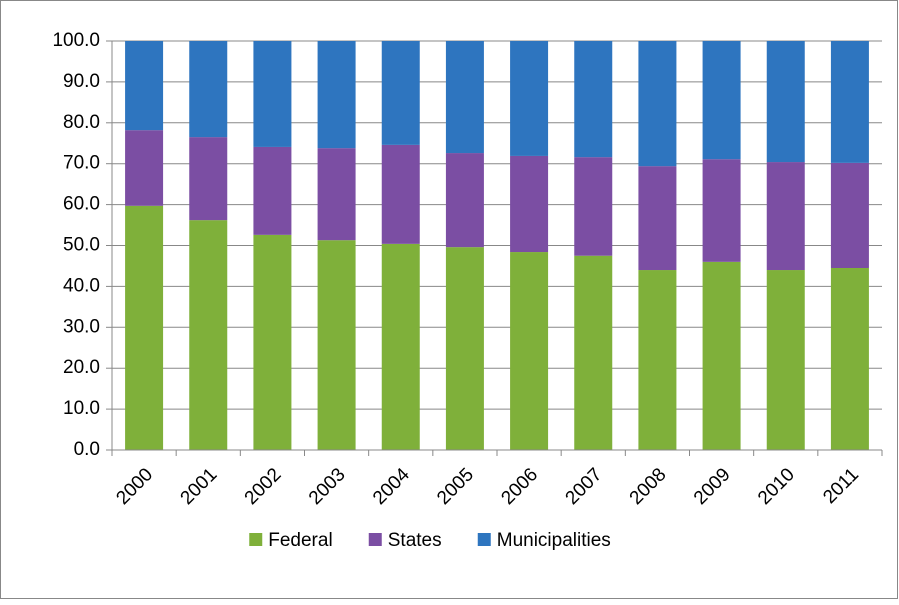 This screenshot has width=899, height=605. Describe the element at coordinates (554, 540) in the screenshot. I see `legend-label: Municipalities` at that location.